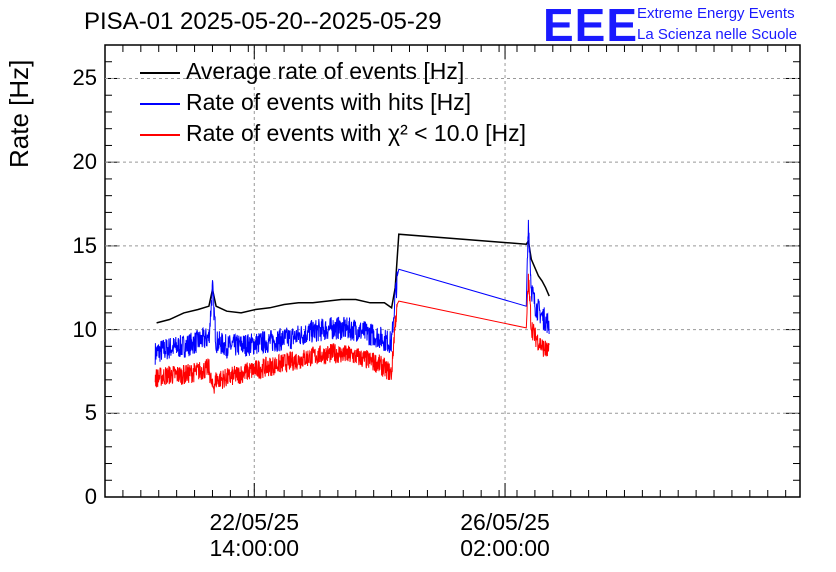  I want to click on legend-swatch-hits, so click(160, 104).